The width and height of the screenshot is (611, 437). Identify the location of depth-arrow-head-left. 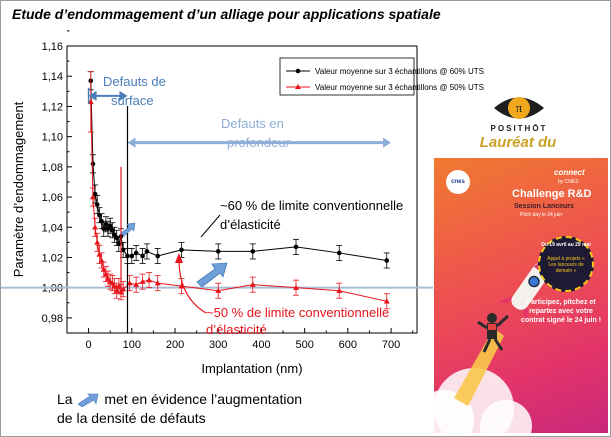
(131, 142).